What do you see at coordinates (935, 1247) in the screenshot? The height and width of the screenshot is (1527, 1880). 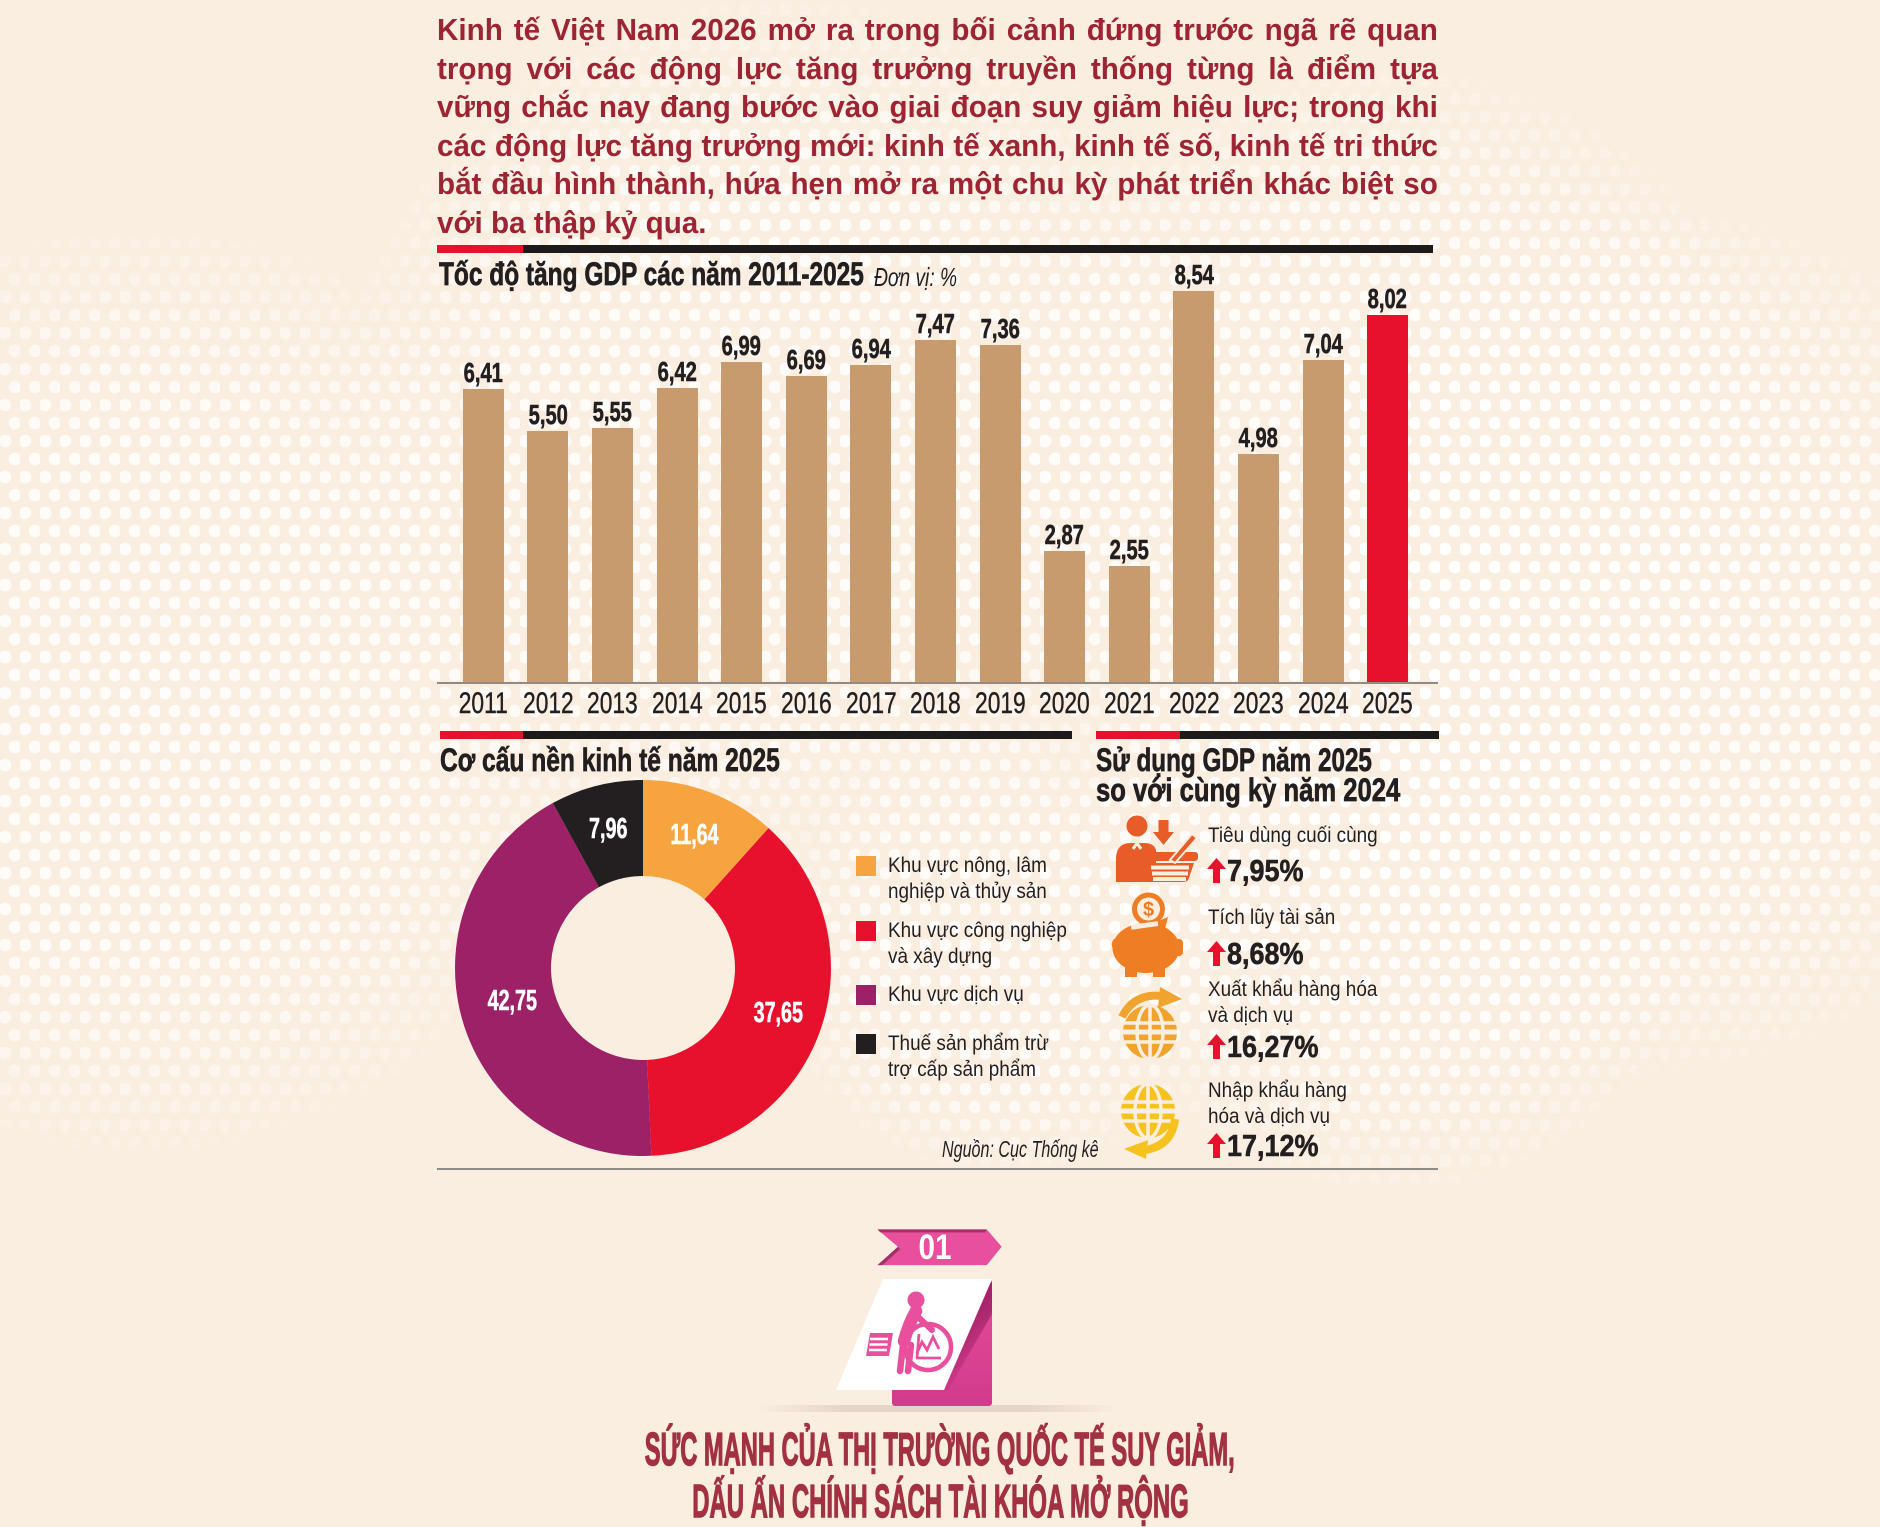 I see `svg-text: 01` at bounding box center [935, 1247].